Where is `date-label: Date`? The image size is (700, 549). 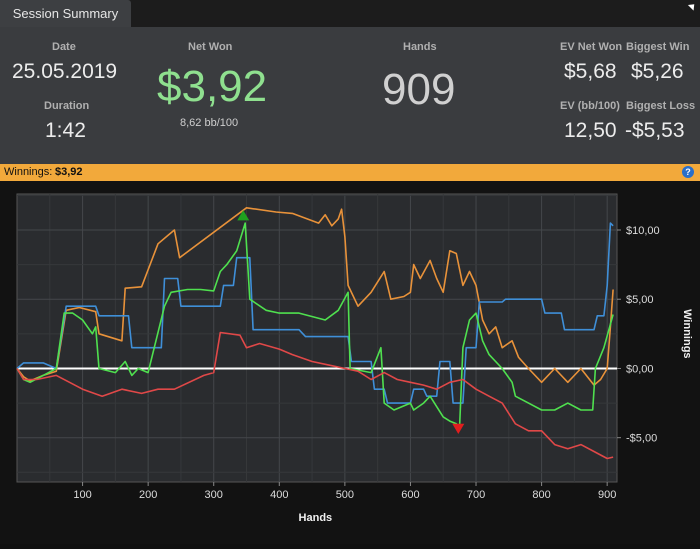 date-label: Date is located at coordinates (64, 47).